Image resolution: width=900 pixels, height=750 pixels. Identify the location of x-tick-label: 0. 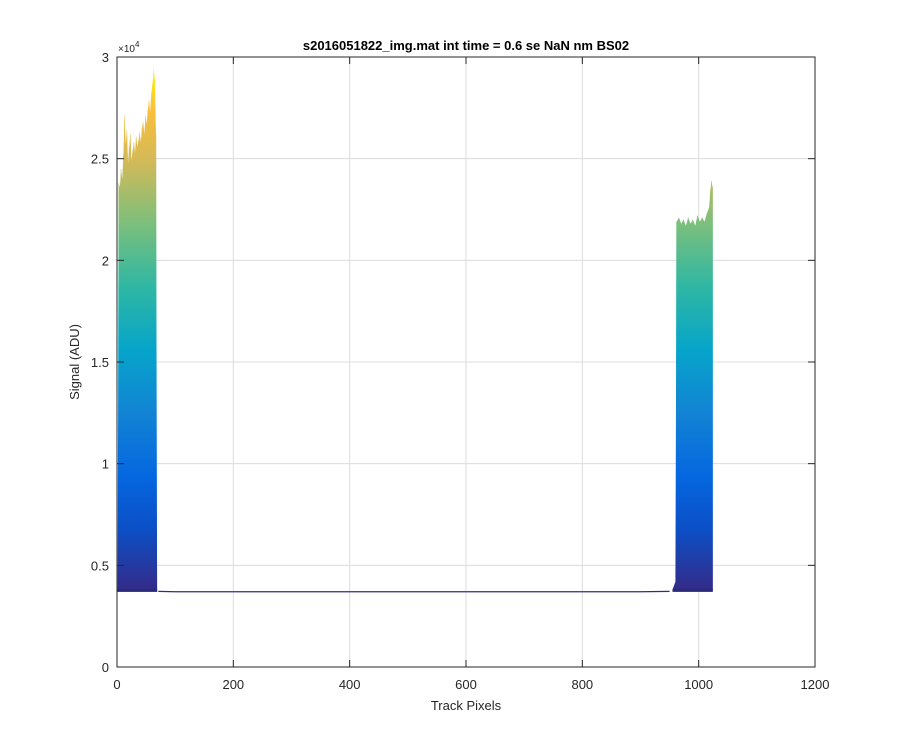
(116, 684).